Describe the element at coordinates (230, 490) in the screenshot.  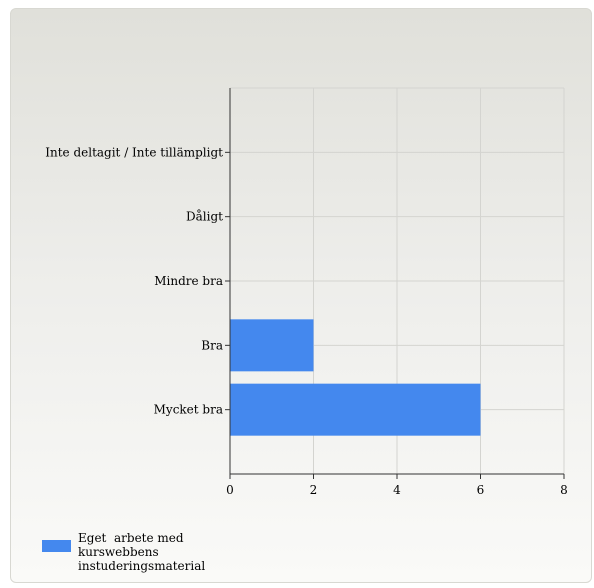
I see `x-tick-label: 0` at that location.